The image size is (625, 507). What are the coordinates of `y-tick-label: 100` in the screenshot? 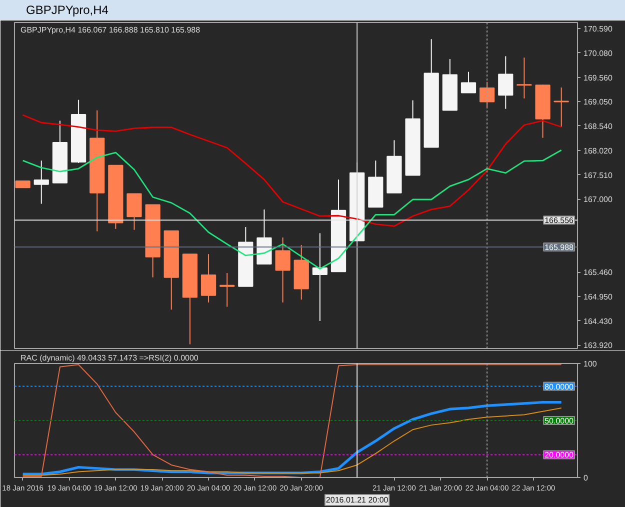 It's located at (591, 364).